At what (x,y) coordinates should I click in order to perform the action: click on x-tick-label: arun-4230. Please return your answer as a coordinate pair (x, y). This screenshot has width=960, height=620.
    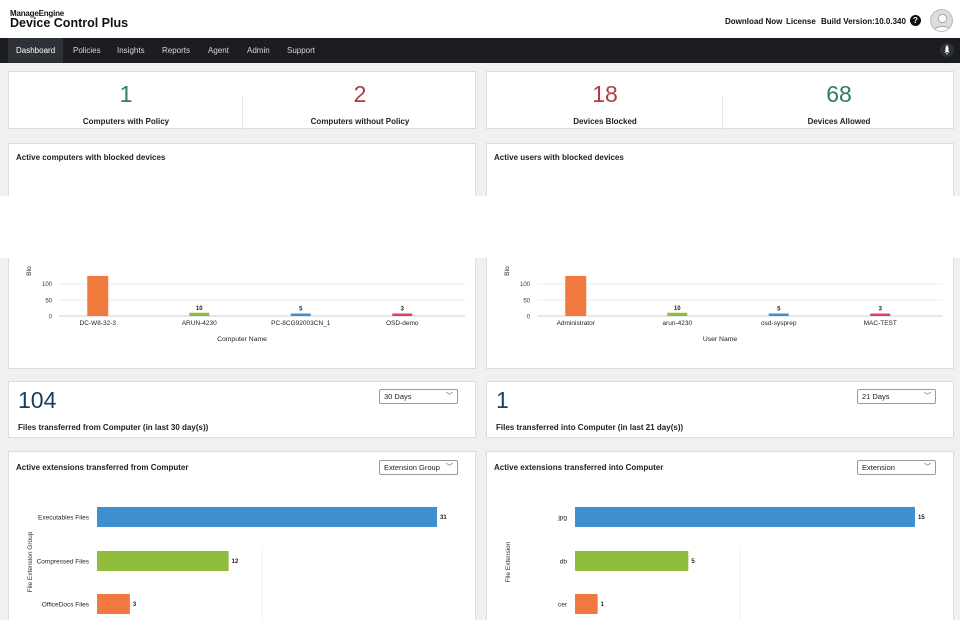
    Looking at the image, I should click on (677, 323).